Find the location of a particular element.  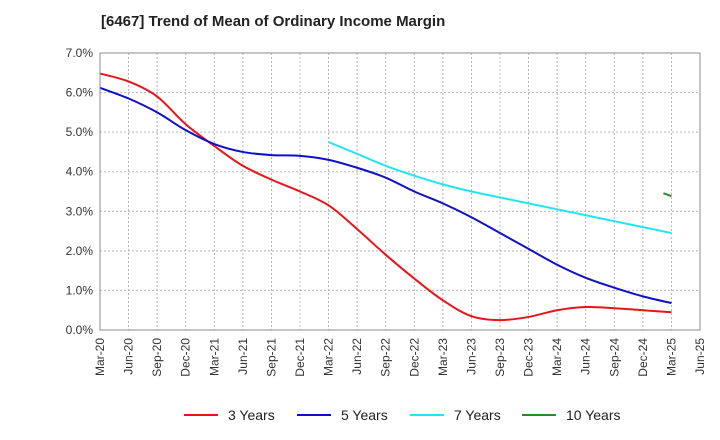

x-tick-label: Dec-23 is located at coordinates (529, 357).